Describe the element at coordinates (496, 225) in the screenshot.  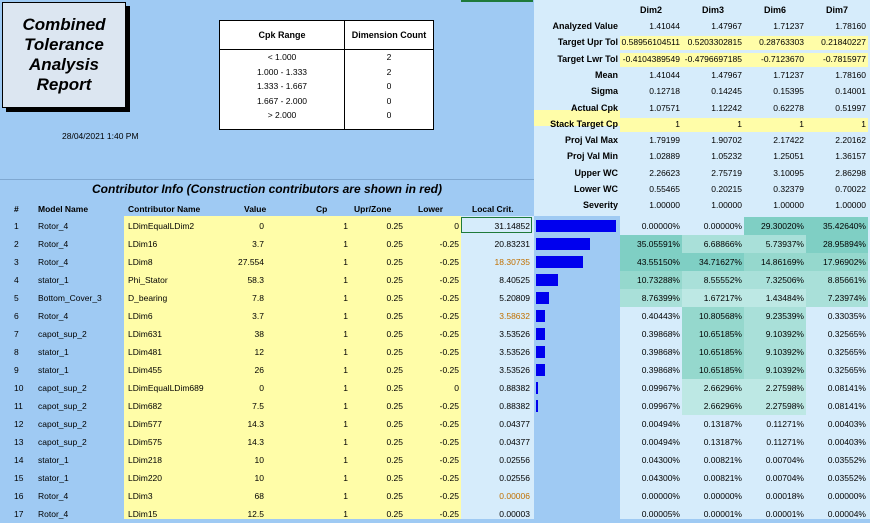
I see `selected-cell-outline` at that location.